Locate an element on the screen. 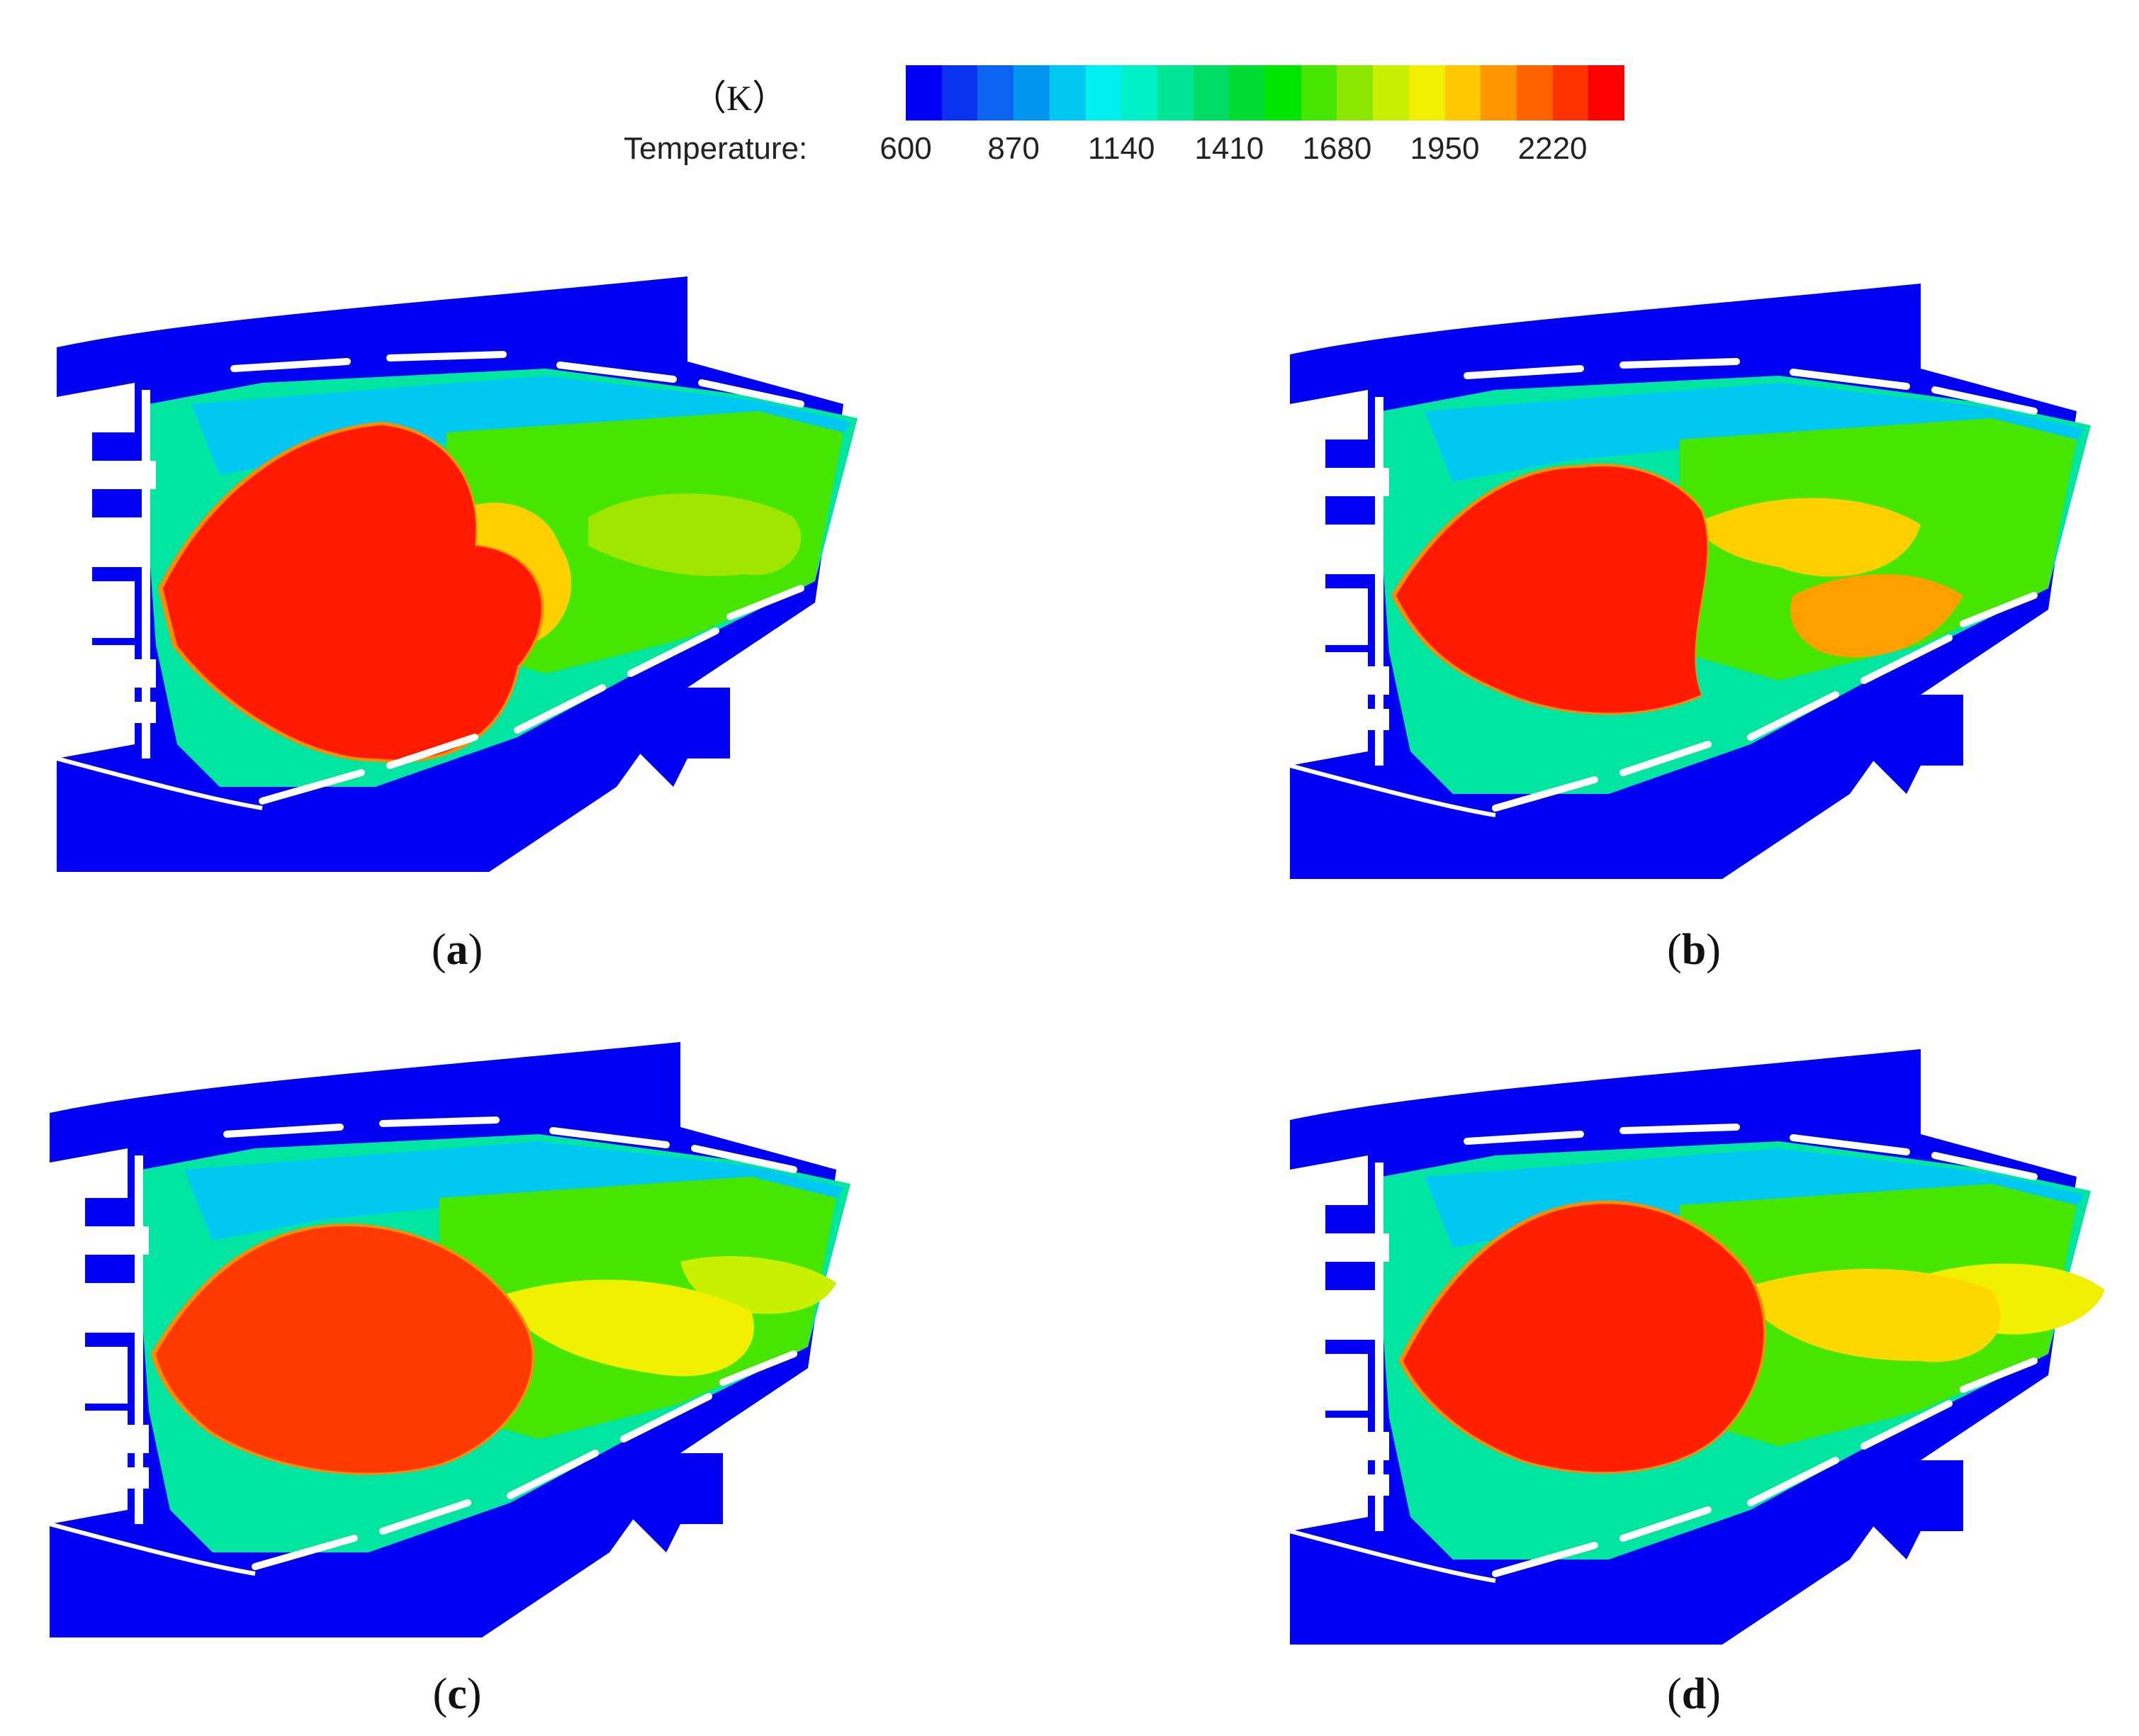 The image size is (2139, 1736). contour-panel-d is located at coordinates (1711, 1333).